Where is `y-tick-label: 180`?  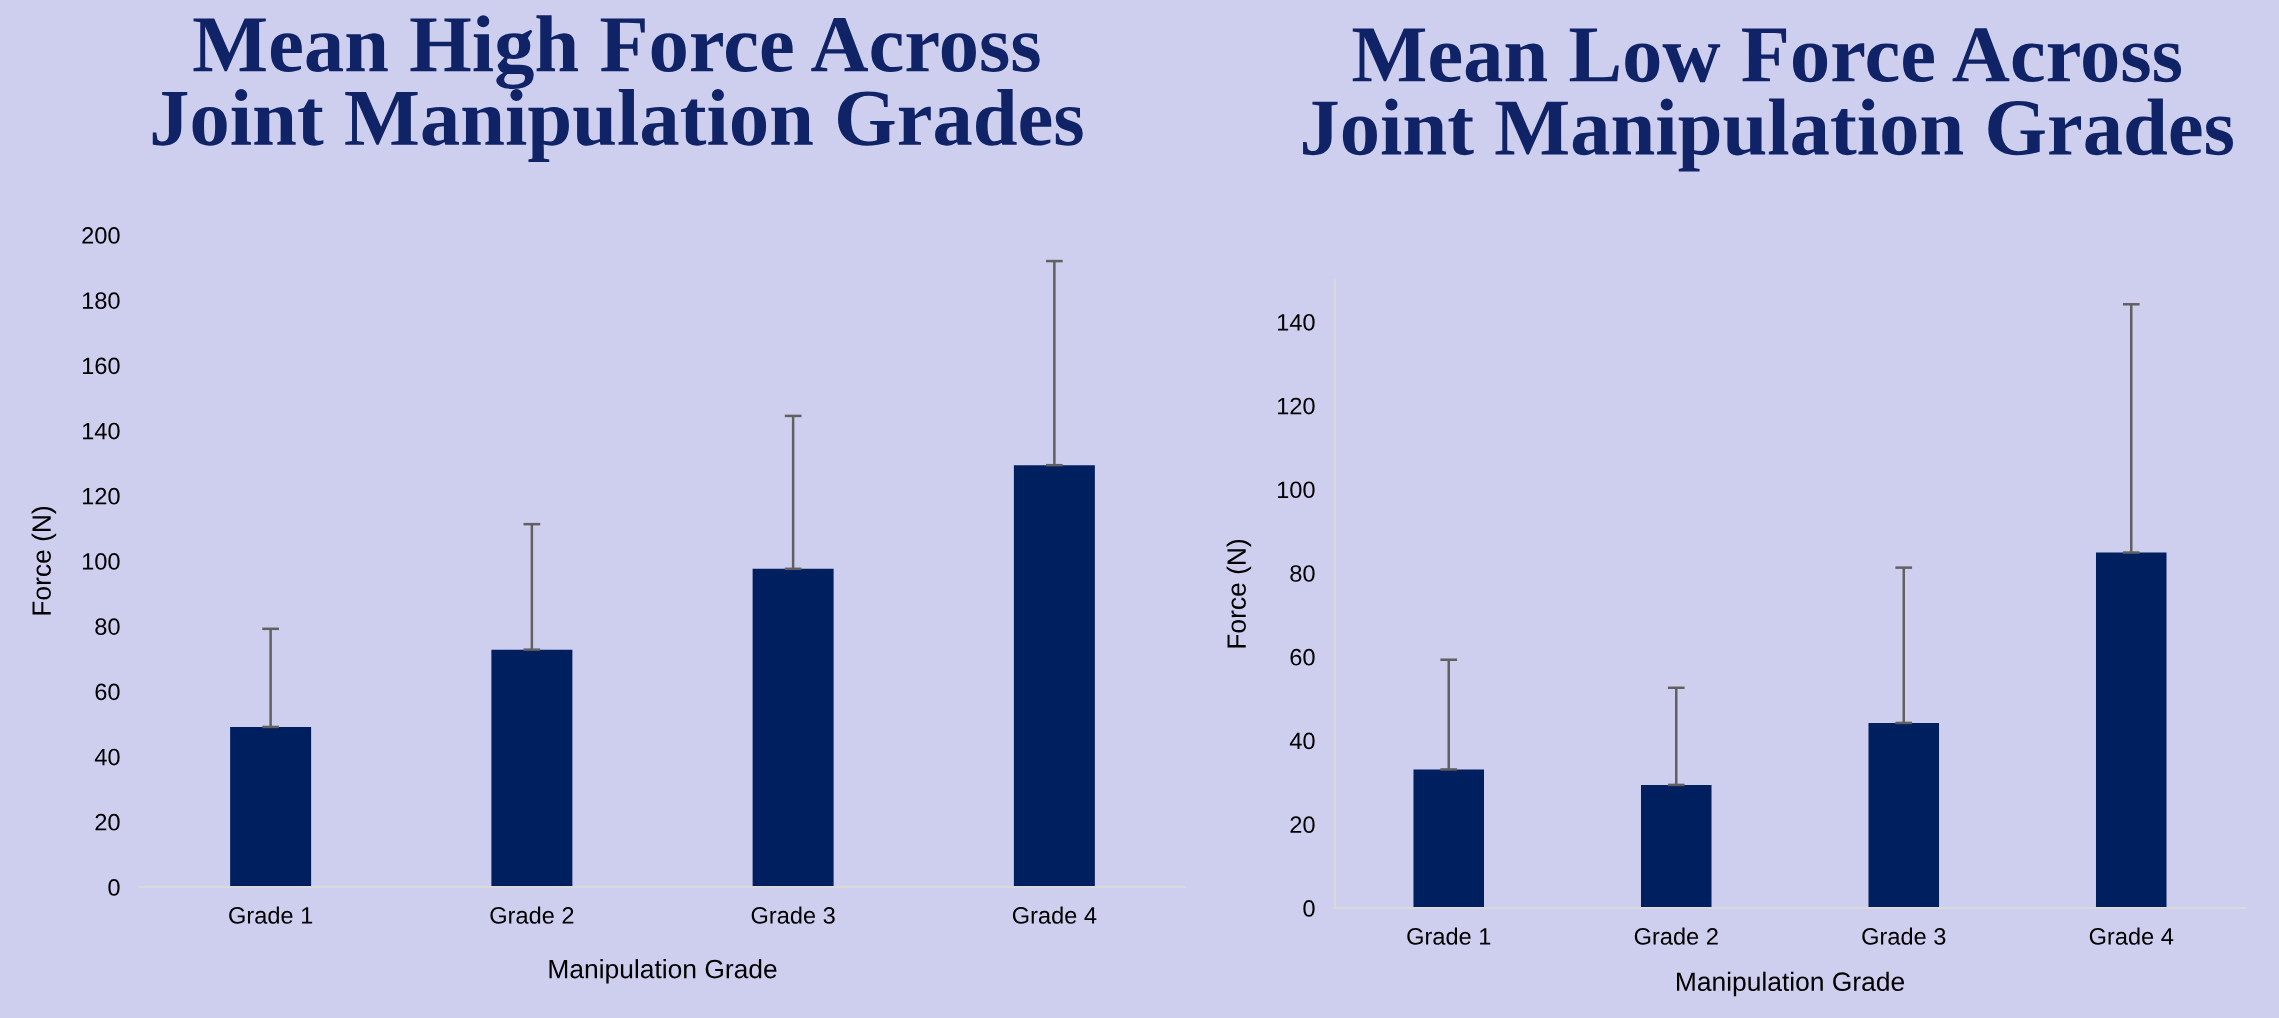 y-tick-label: 180 is located at coordinates (101, 300).